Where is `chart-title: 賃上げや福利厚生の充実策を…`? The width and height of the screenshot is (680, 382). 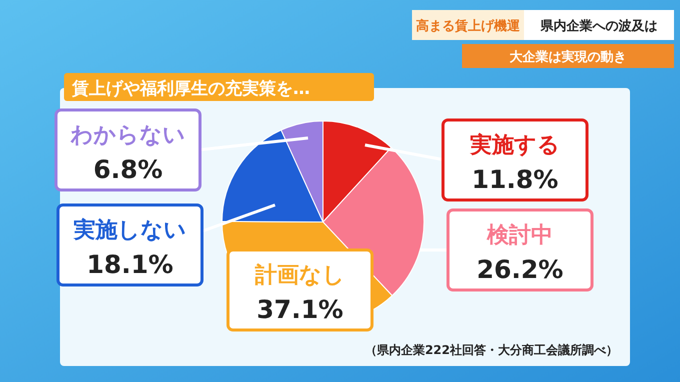
chart-title: 賃上げや福利厚生の充実策を… is located at coordinates (190, 89).